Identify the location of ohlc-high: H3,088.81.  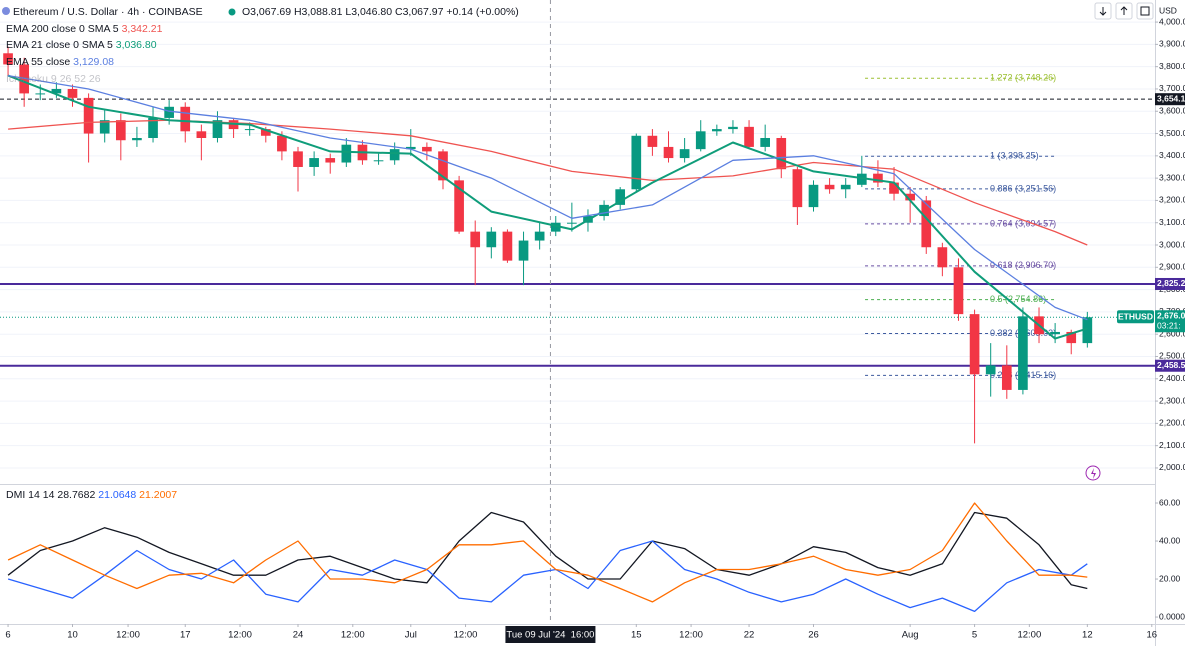
(318, 12).